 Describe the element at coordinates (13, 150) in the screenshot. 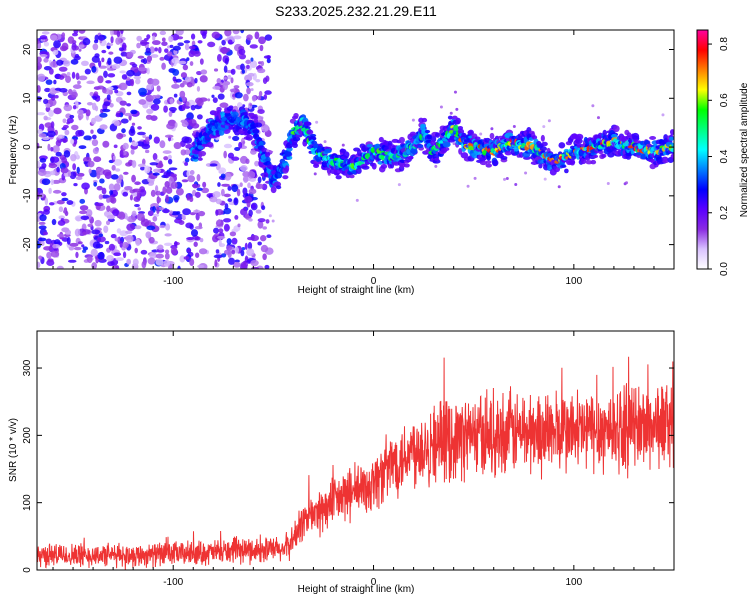

I see `spectrogram-y-axis-label: Frequency (Hz)` at that location.